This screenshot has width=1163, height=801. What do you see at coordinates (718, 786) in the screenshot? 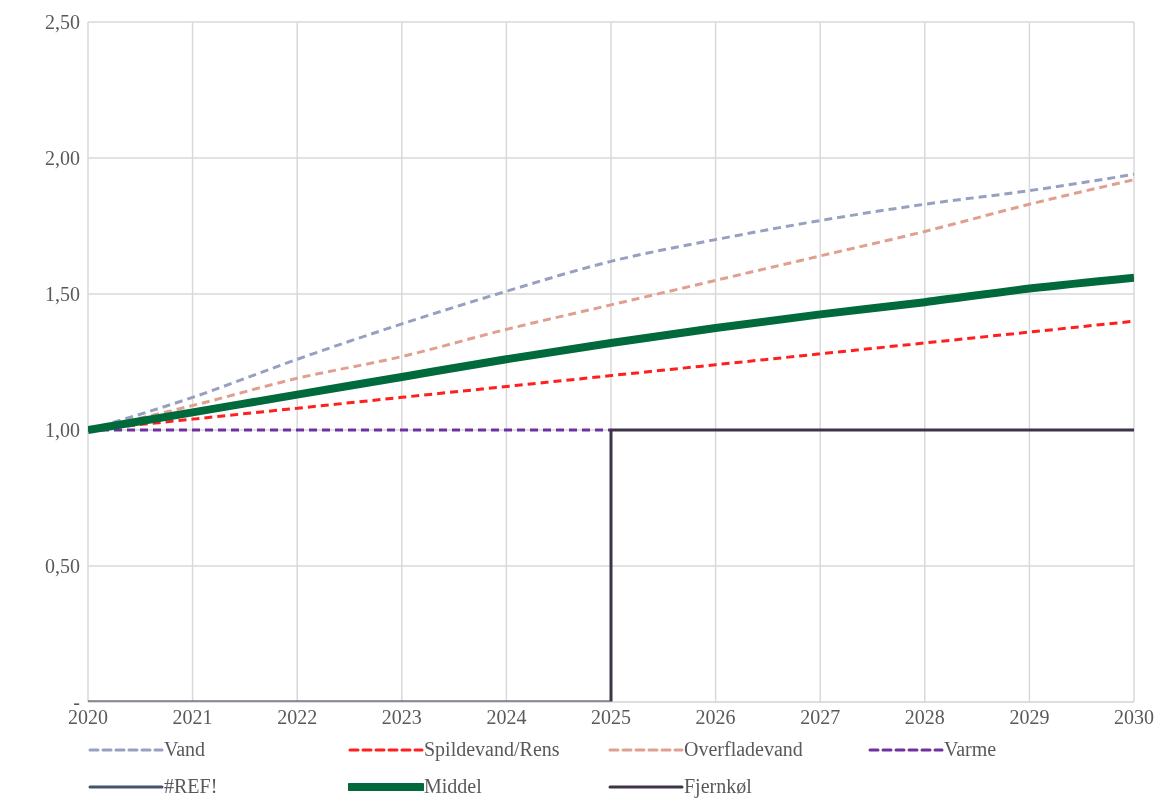
I see `legend-label: Fjernkøl` at bounding box center [718, 786].